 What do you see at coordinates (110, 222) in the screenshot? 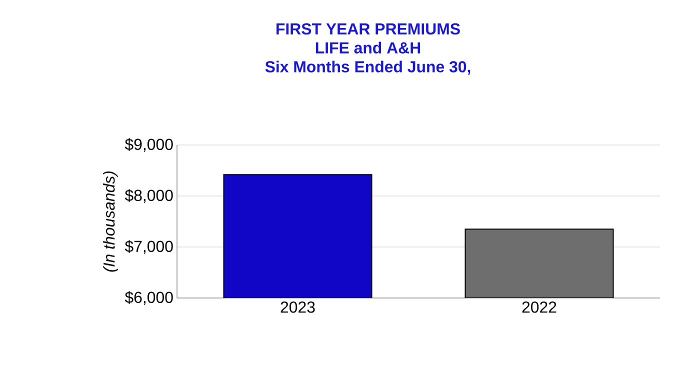
I see `y-axis-title: (In thousands)` at bounding box center [110, 222].